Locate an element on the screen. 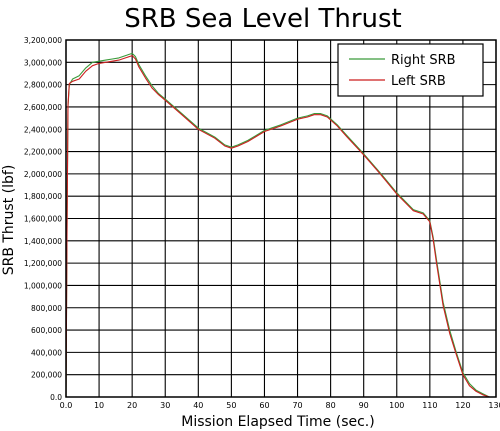 The width and height of the screenshot is (500, 431). x-tick-labels: 0.0 10 20 30 40 50 60 70 80 90 100 110 120 130 is located at coordinates (280, 405).